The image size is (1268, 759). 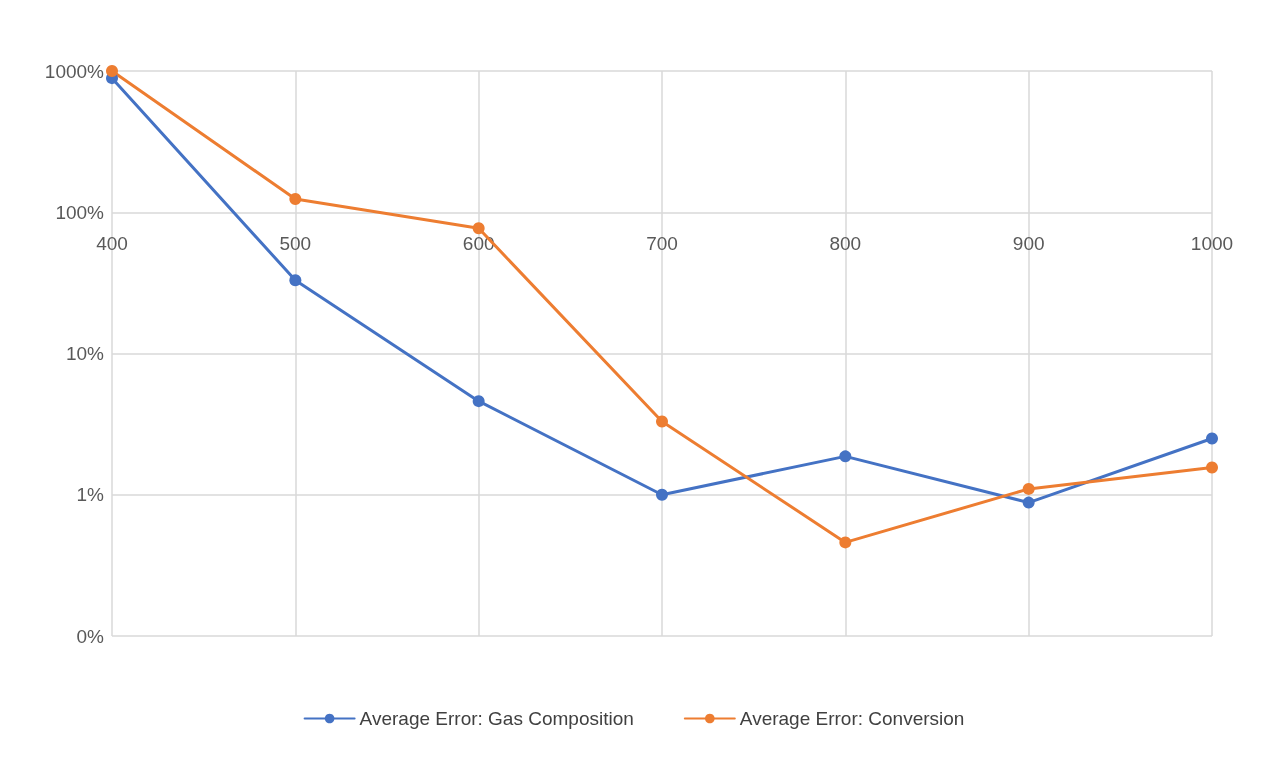 I want to click on y-tick-label: 1%, so click(x=90, y=495).